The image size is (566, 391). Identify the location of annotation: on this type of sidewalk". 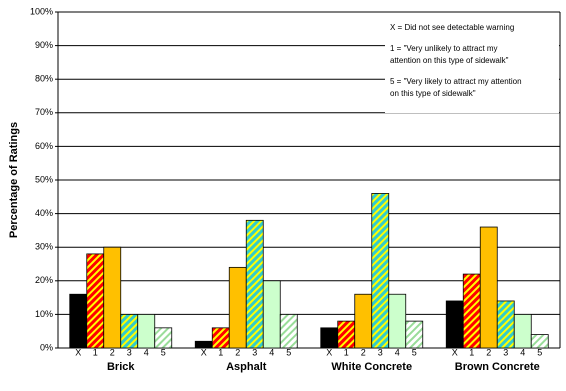
(433, 93).